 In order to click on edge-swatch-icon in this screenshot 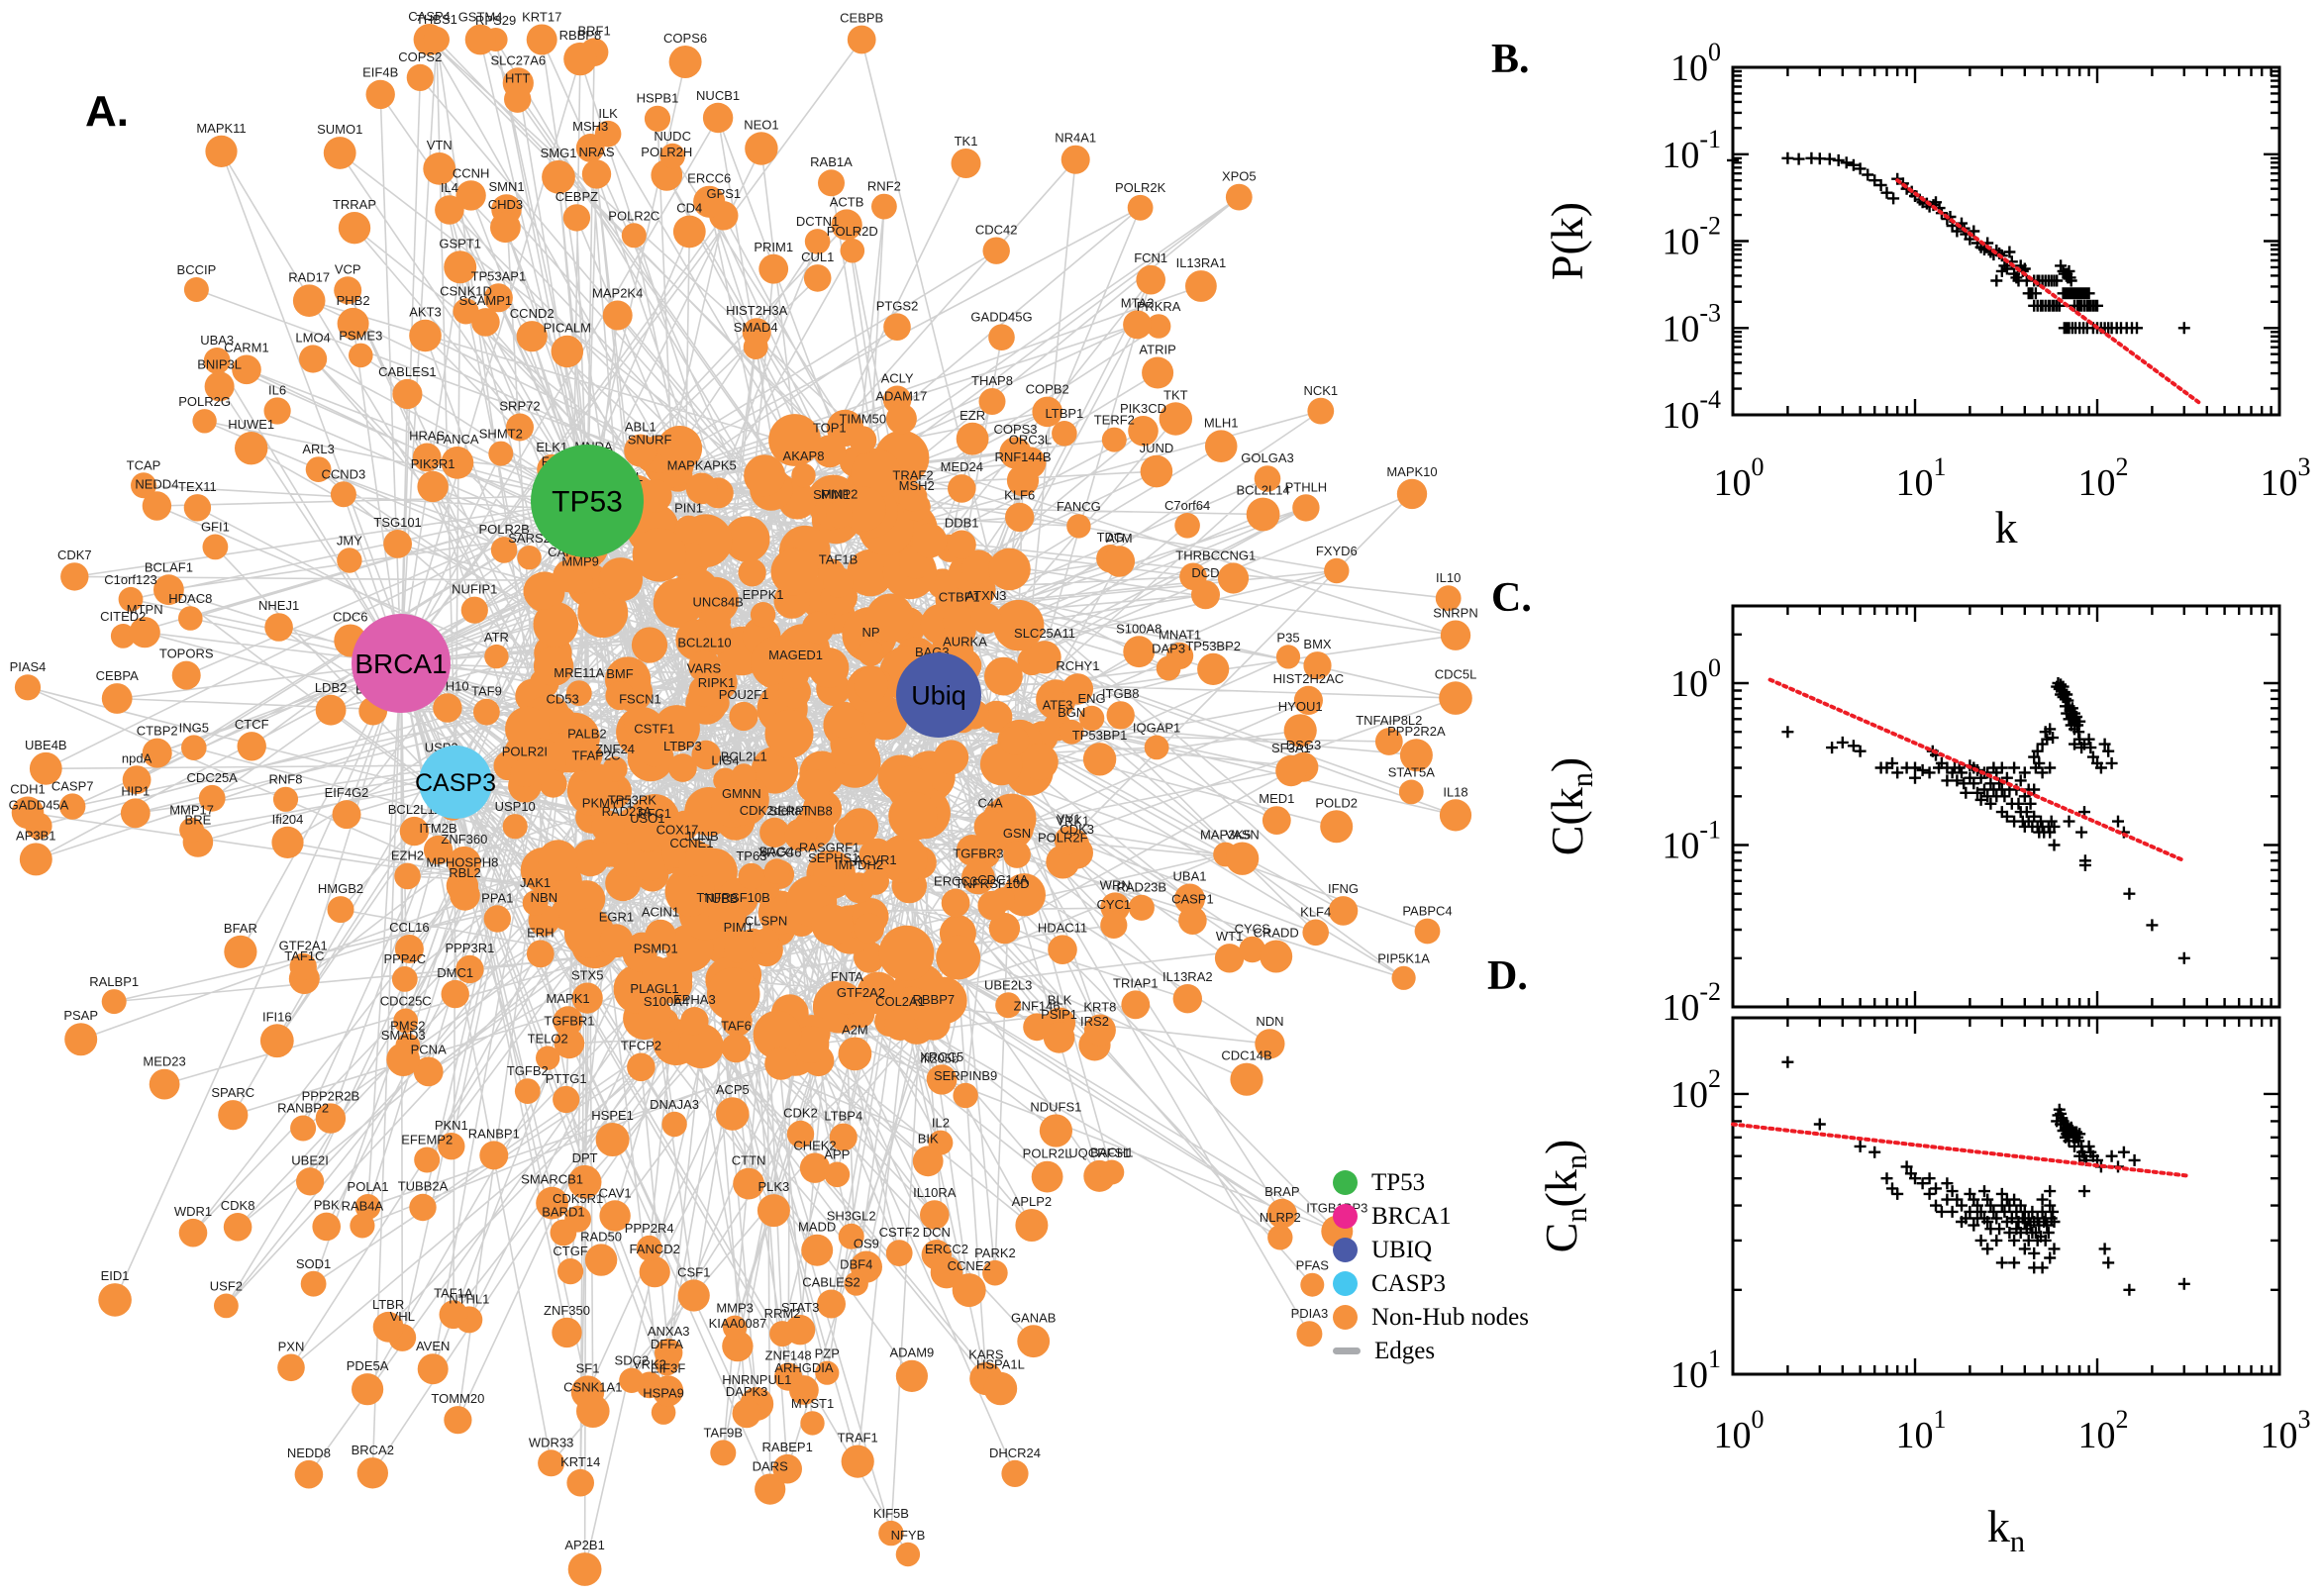, I will do `click(1347, 1350)`.